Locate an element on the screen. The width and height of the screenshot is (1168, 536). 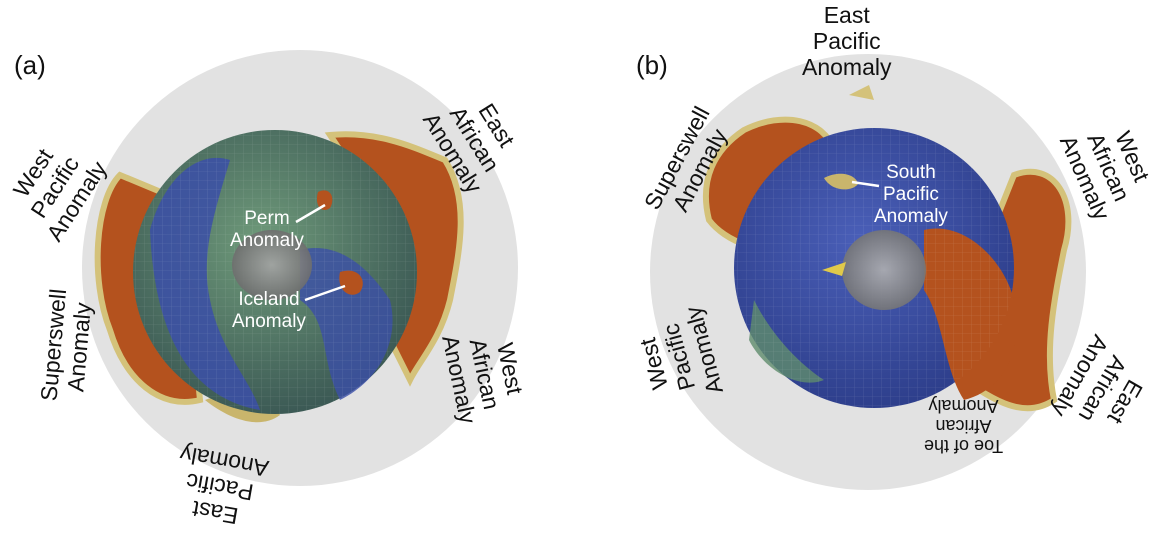
perm-blob is located at coordinates (324, 200).